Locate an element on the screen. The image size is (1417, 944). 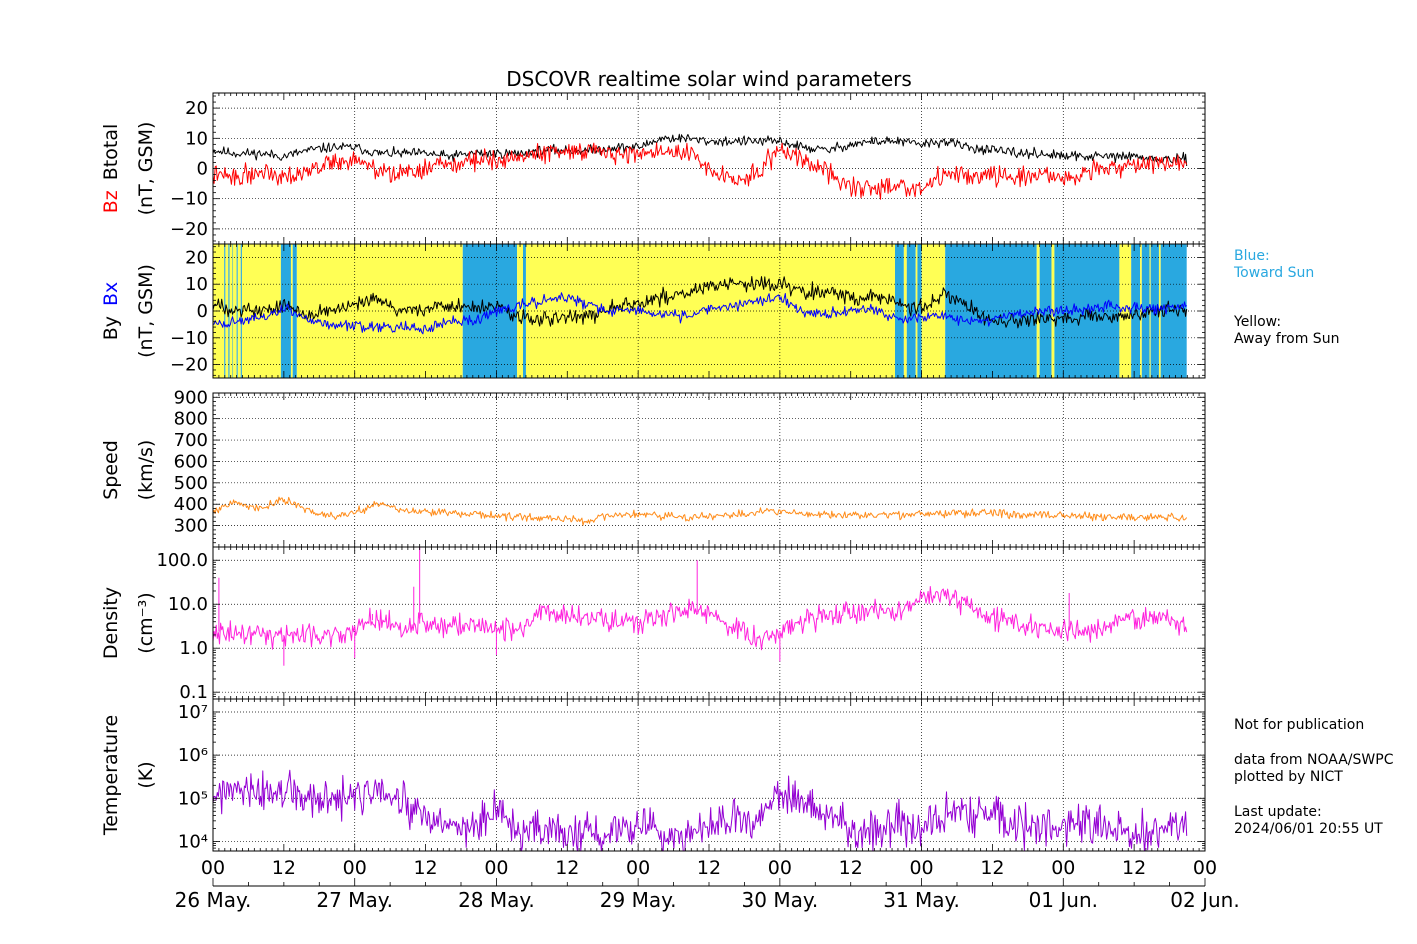
y-tick-label: 800 is located at coordinates (191, 419).